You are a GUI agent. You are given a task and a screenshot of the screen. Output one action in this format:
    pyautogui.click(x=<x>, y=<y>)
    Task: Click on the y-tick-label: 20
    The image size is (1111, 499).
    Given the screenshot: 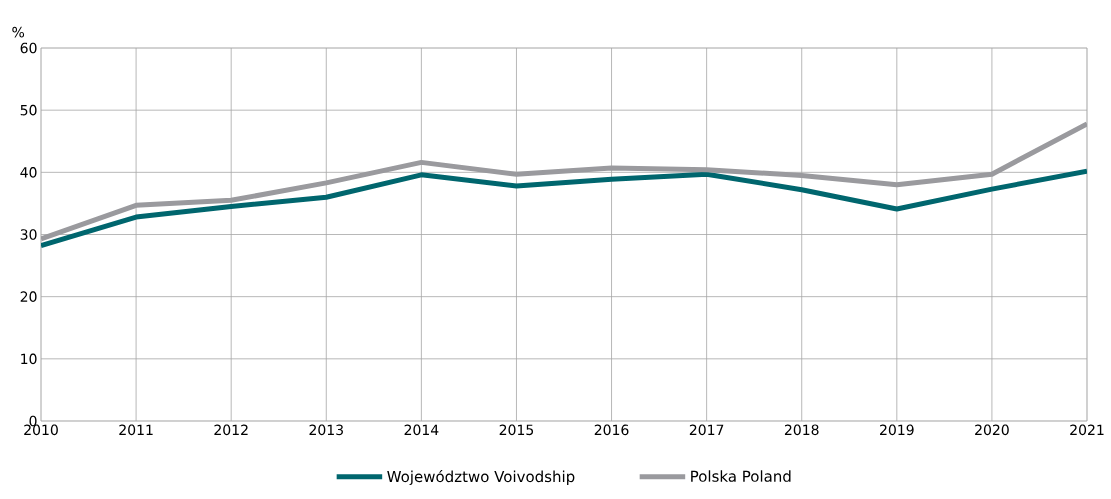 What is the action you would take?
    pyautogui.click(x=28, y=296)
    